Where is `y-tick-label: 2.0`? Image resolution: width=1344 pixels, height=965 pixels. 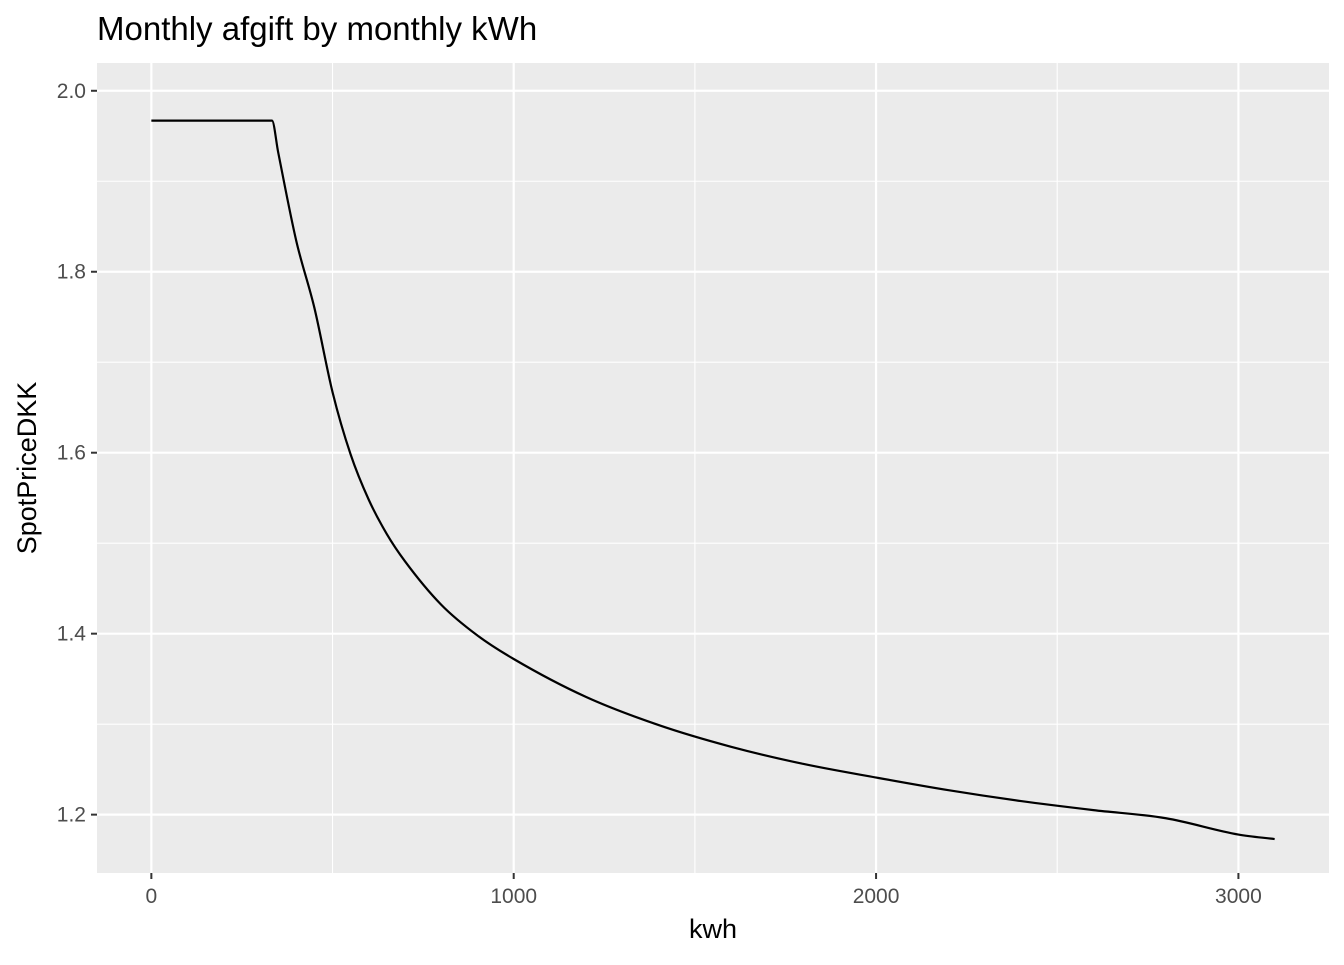
y-tick-label: 2.0 is located at coordinates (71, 91).